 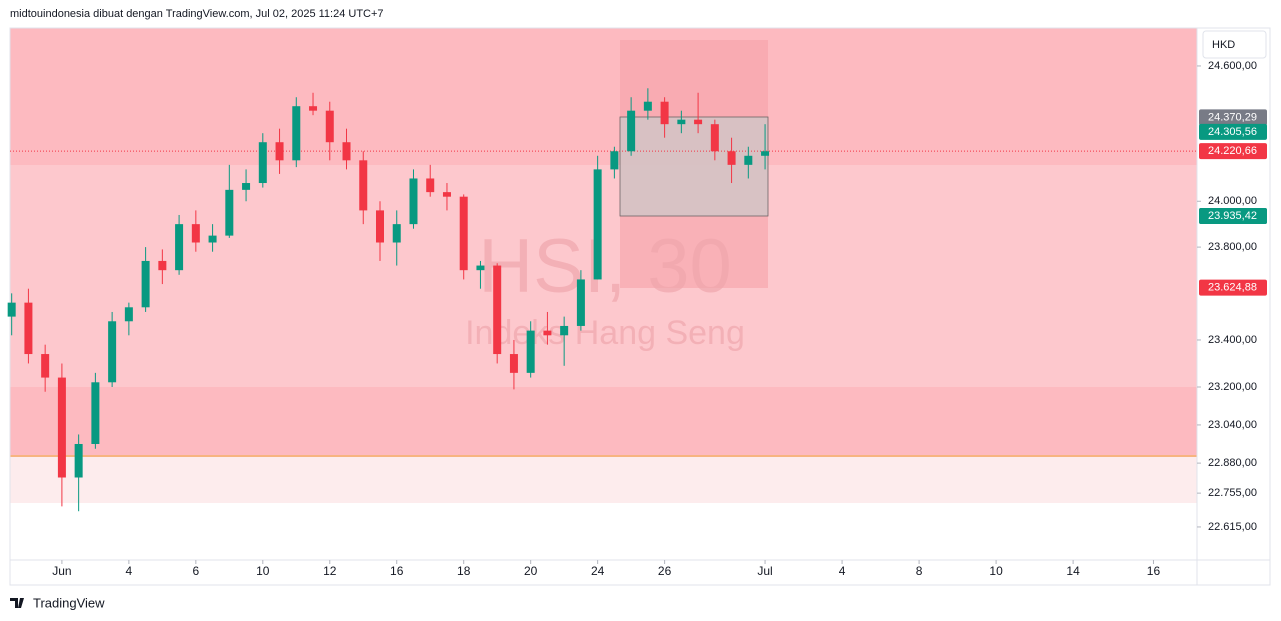 What do you see at coordinates (464, 571) in the screenshot?
I see `x-tick-label: 18` at bounding box center [464, 571].